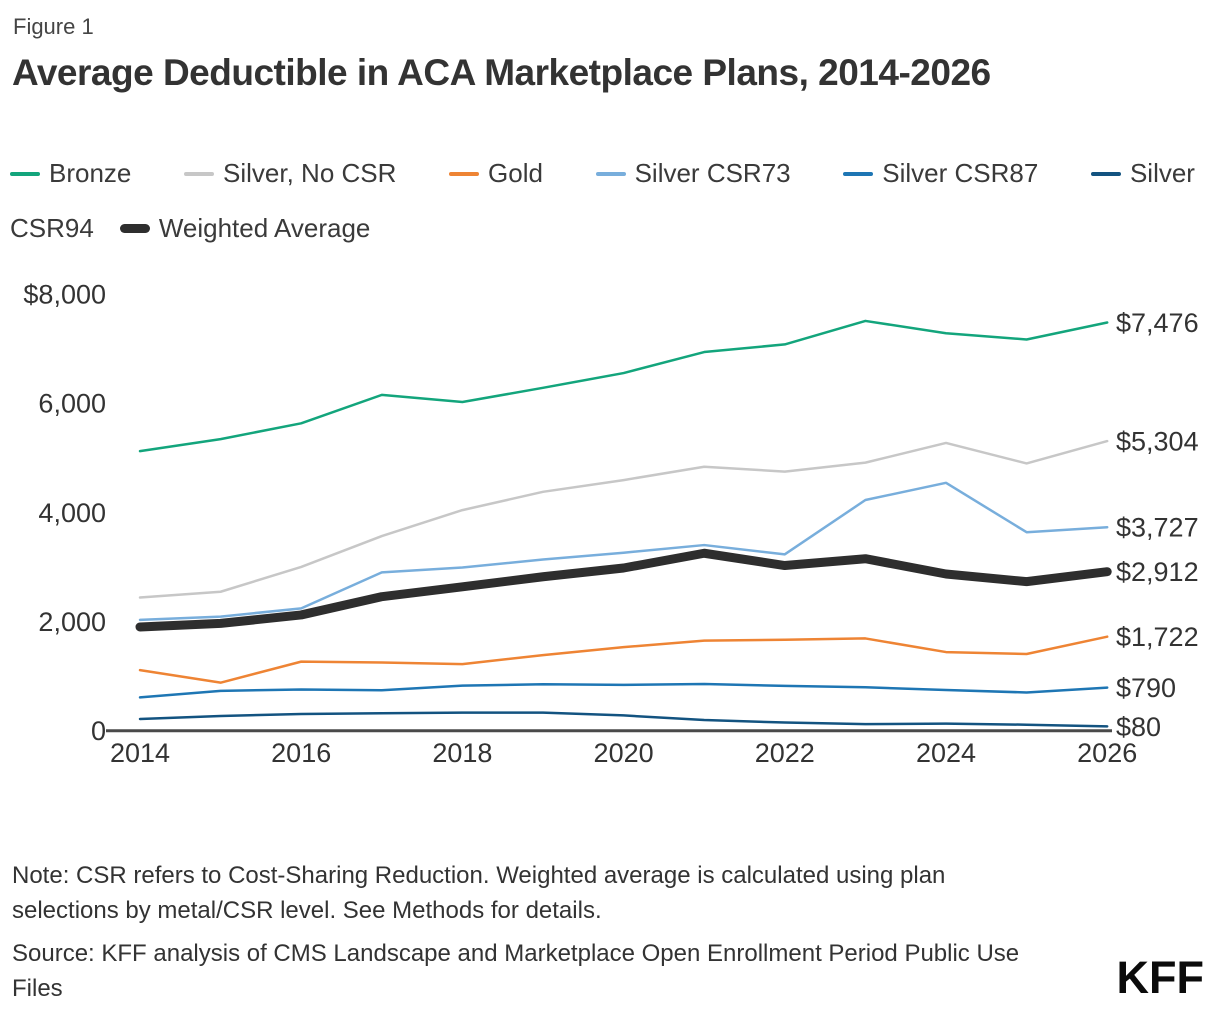 The height and width of the screenshot is (1012, 1220). I want to click on end-label-gold: $1,722, so click(1157, 637).